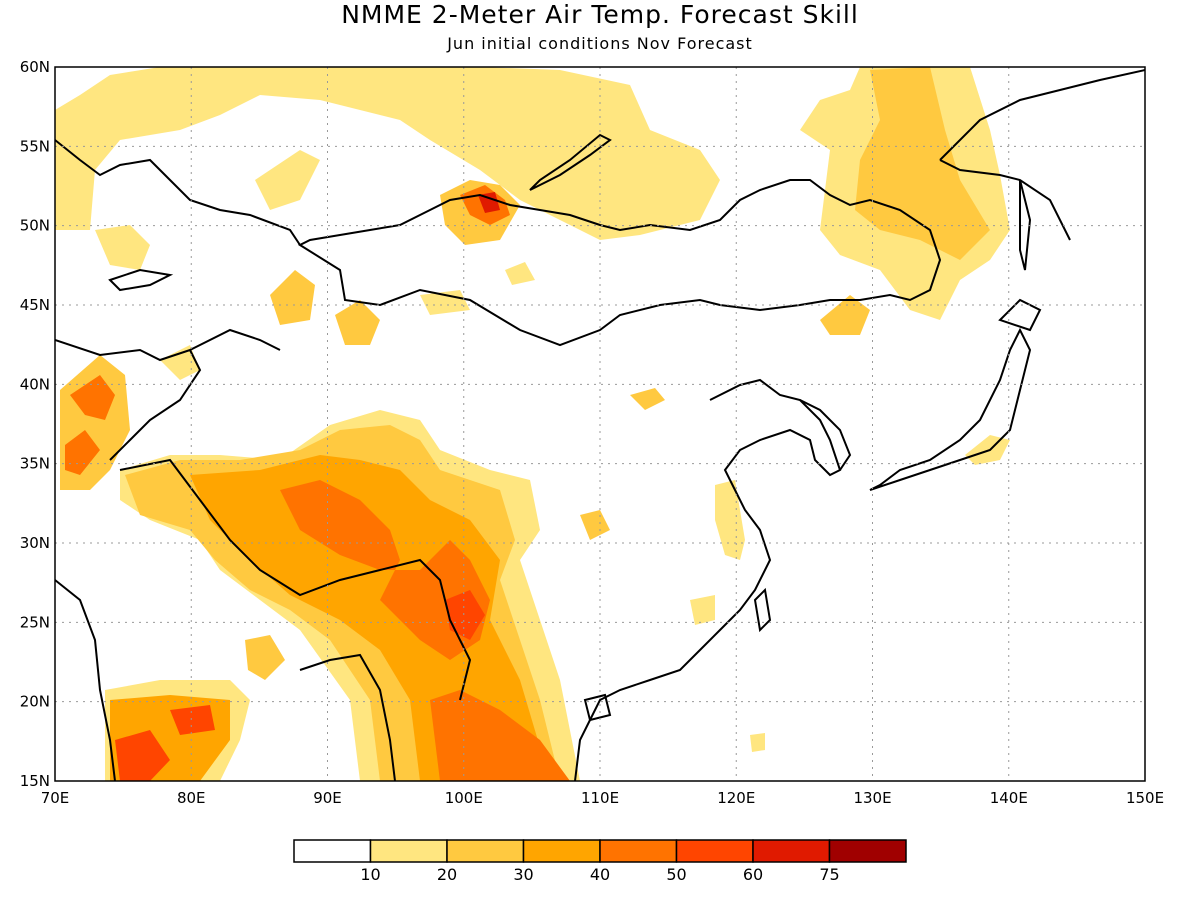 This screenshot has height=900, width=1200. I want to click on lon-tick-label: 80E, so click(191, 798).